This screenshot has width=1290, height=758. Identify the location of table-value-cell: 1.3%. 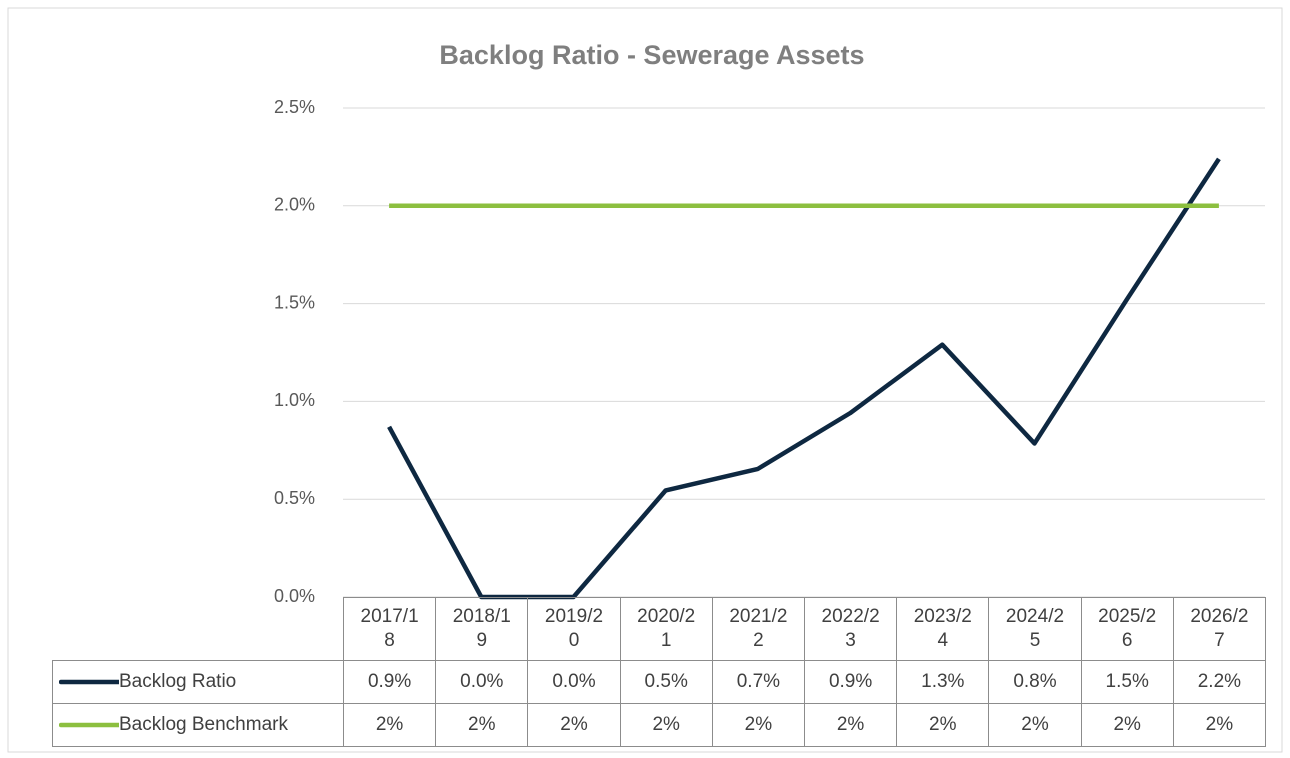
(943, 682).